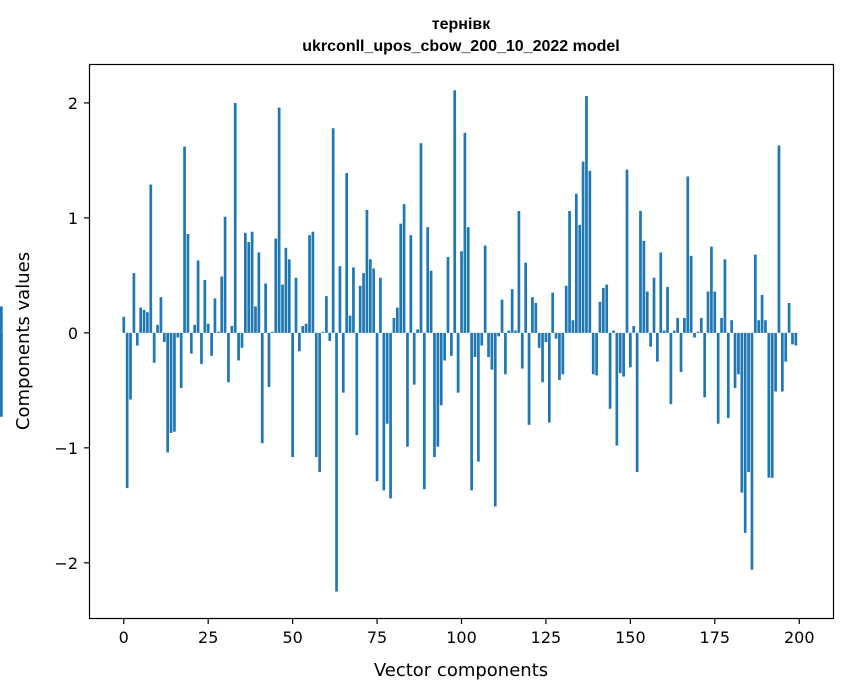  Describe the element at coordinates (292, 637) in the screenshot. I see `x-tick-label: 50` at that location.